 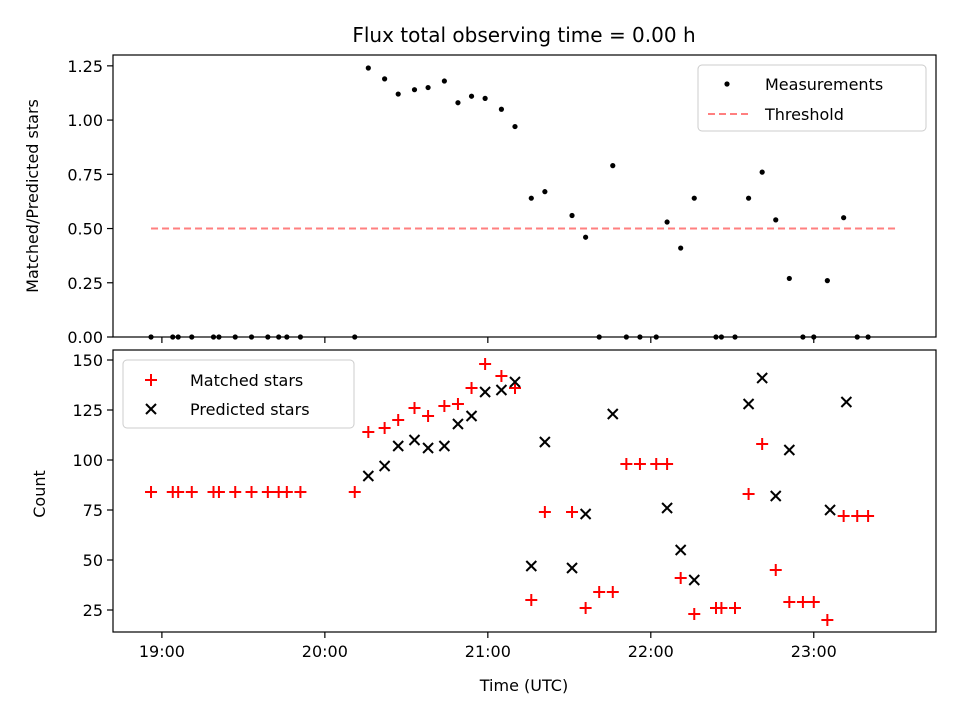 I want to click on top-legend-box, so click(x=812, y=98).